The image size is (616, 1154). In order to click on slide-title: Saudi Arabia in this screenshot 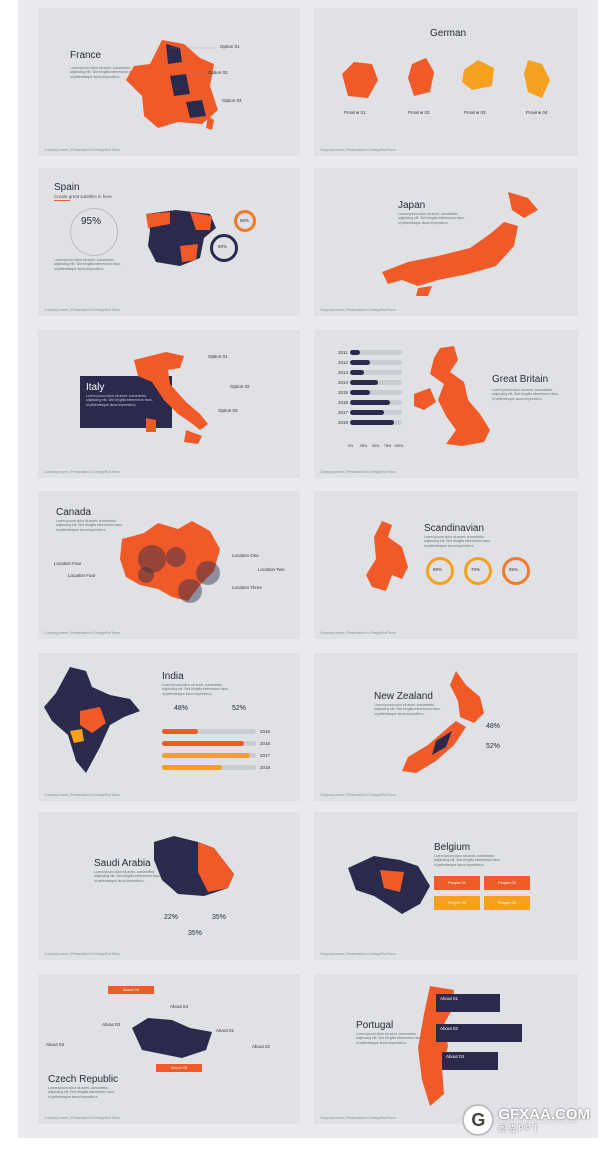, I will do `click(122, 863)`.